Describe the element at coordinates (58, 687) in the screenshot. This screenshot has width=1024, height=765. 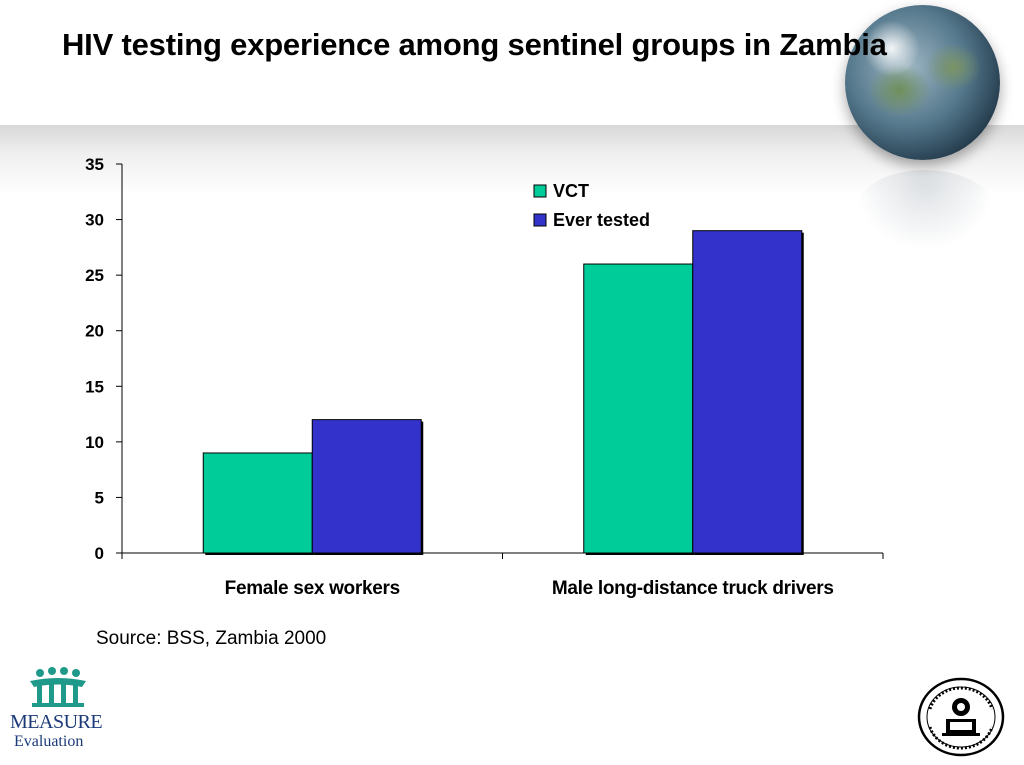
I see `measure-evaluation-logo` at that location.